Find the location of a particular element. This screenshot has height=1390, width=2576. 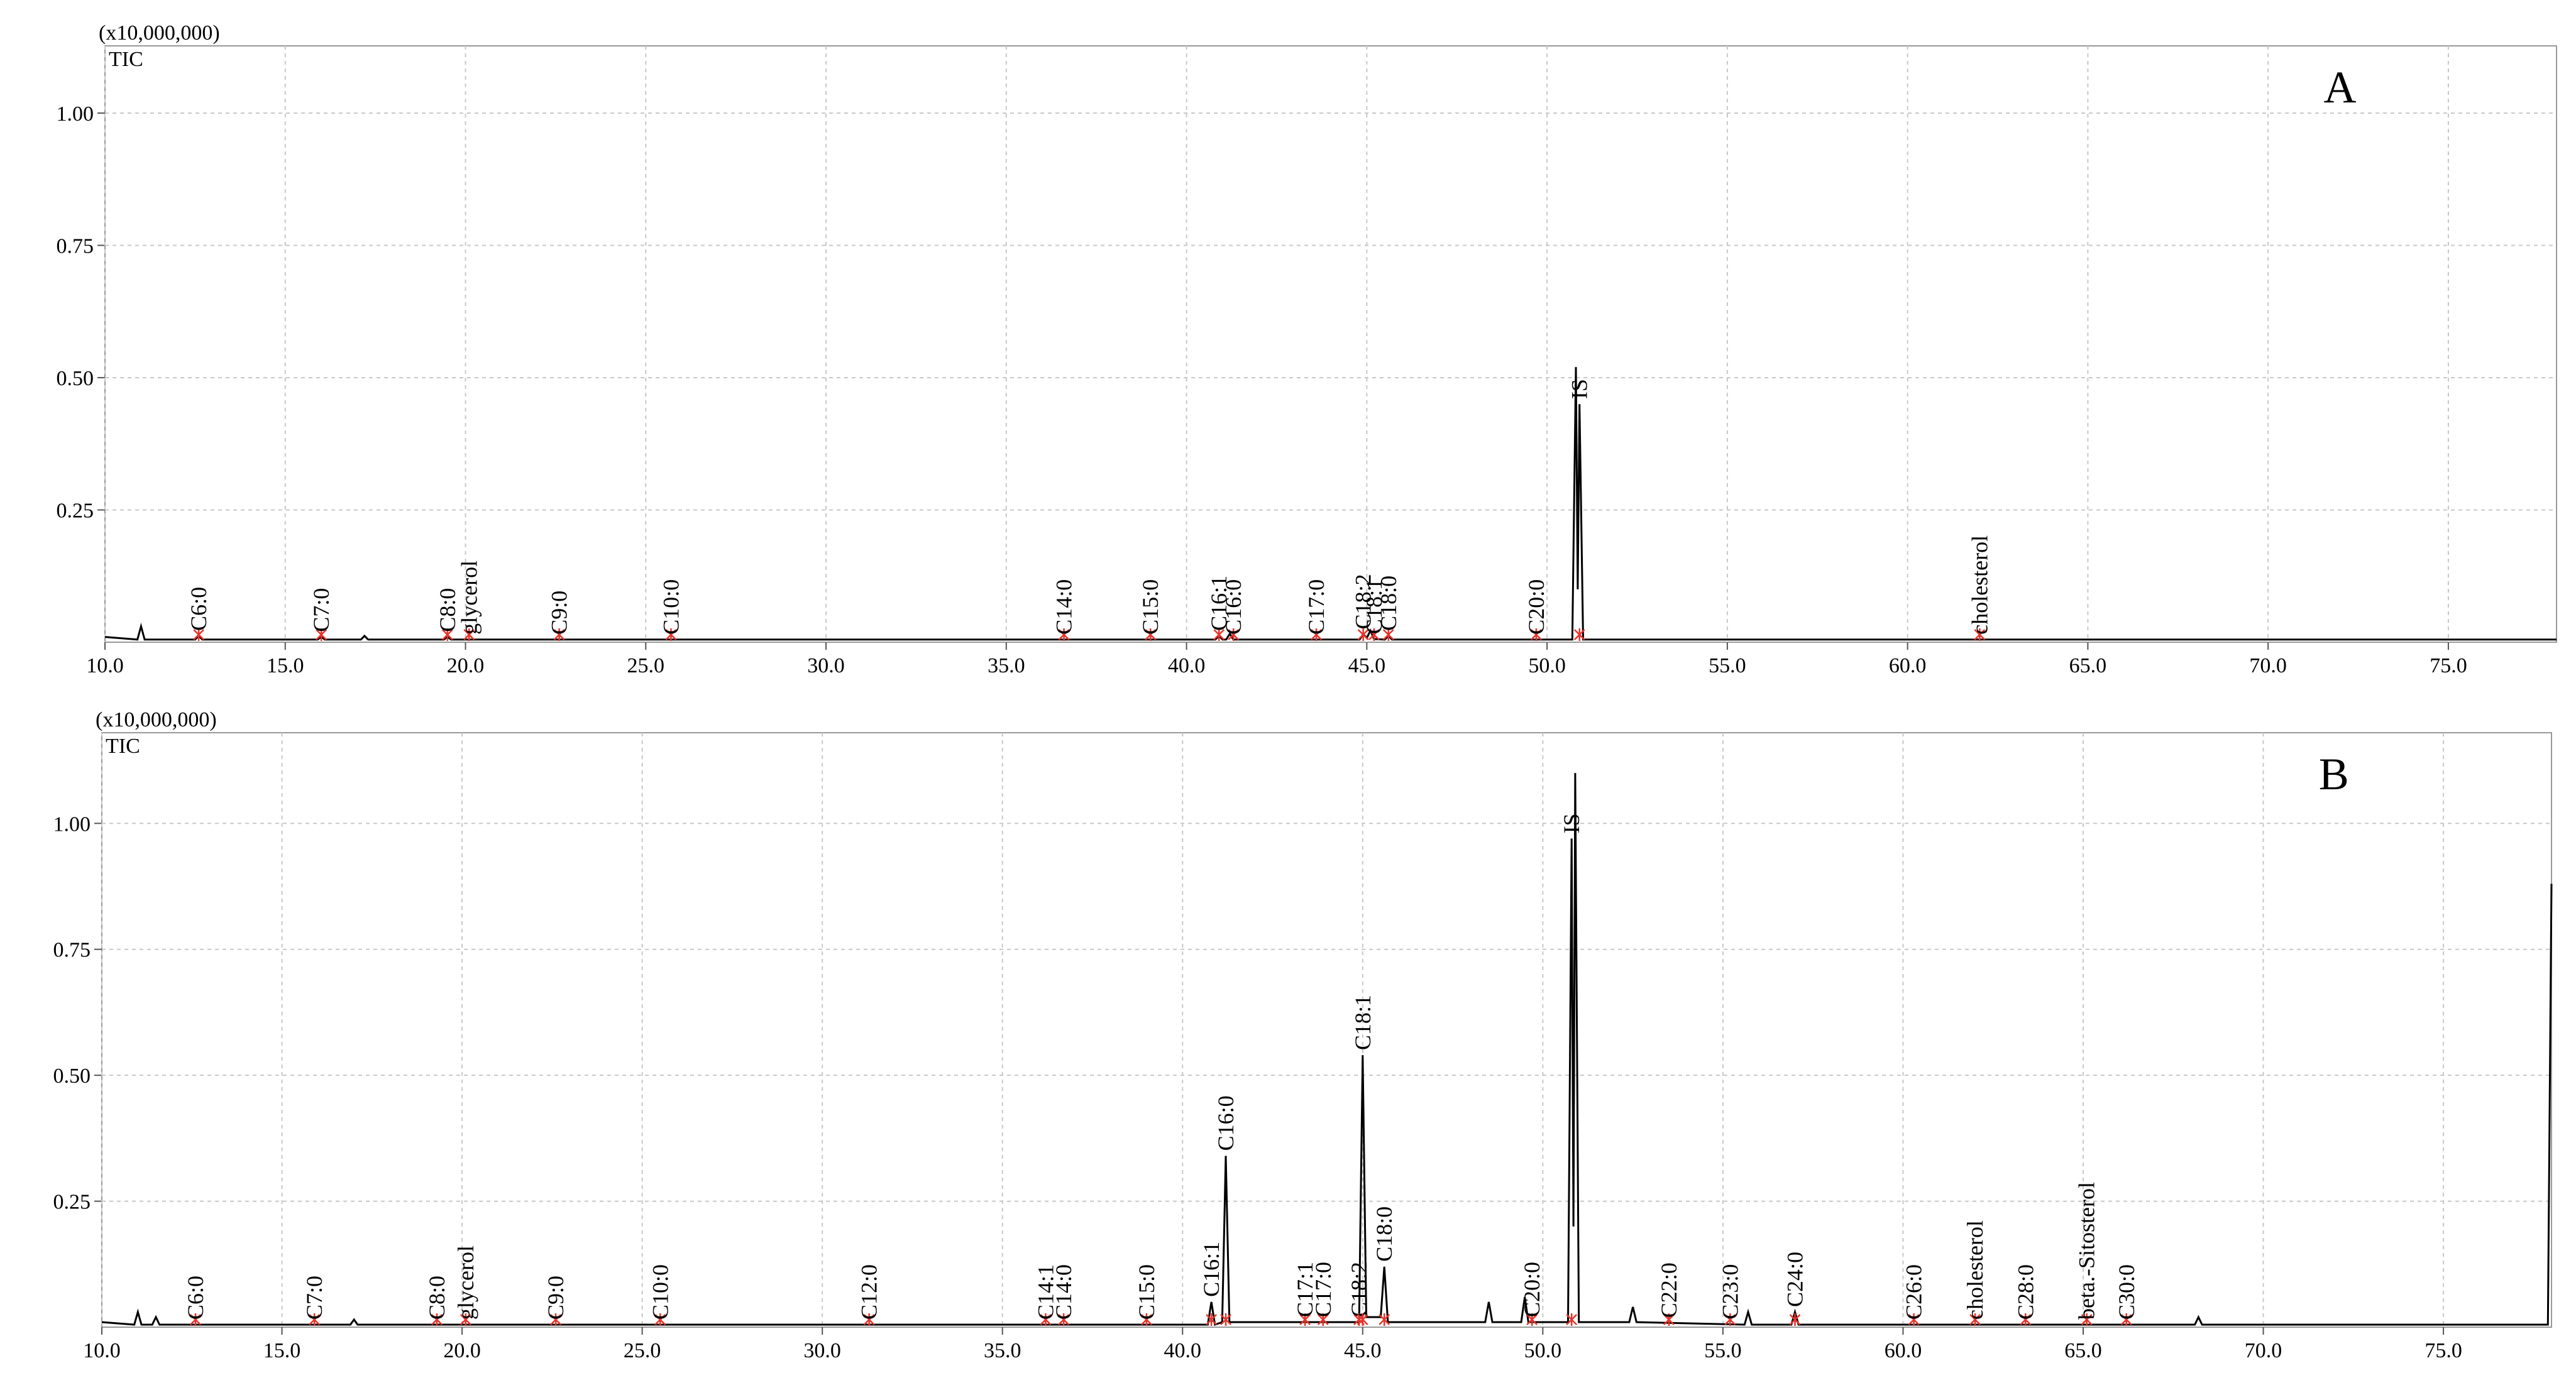

peak-label: C24:0 is located at coordinates (1796, 1280).